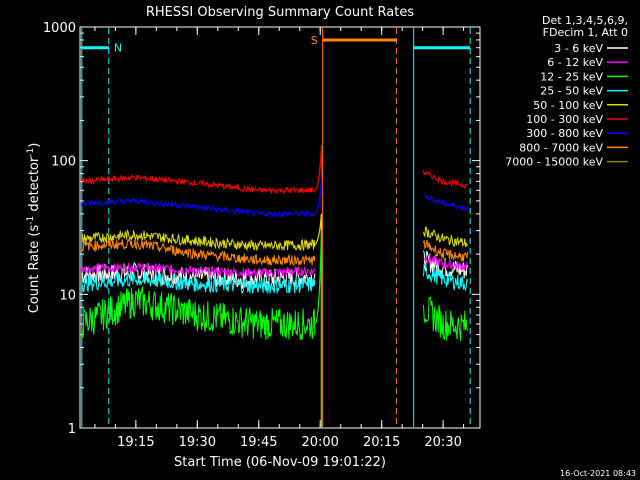 The width and height of the screenshot is (640, 480). Describe the element at coordinates (72, 429) in the screenshot. I see `y-tick-label-0: 1` at that location.